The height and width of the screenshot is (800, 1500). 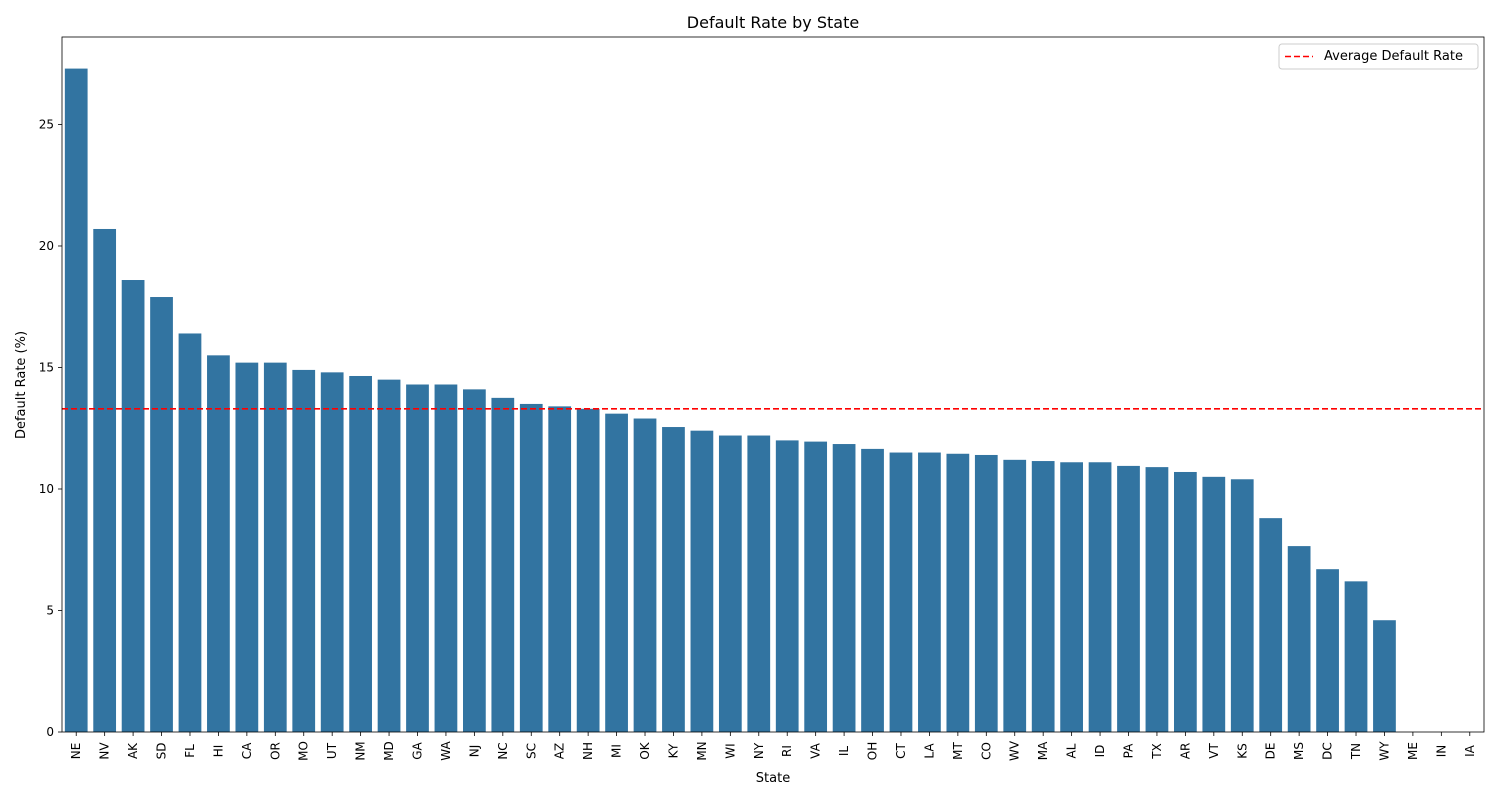 I want to click on x-tick-label-ny: NY, so click(x=759, y=750).